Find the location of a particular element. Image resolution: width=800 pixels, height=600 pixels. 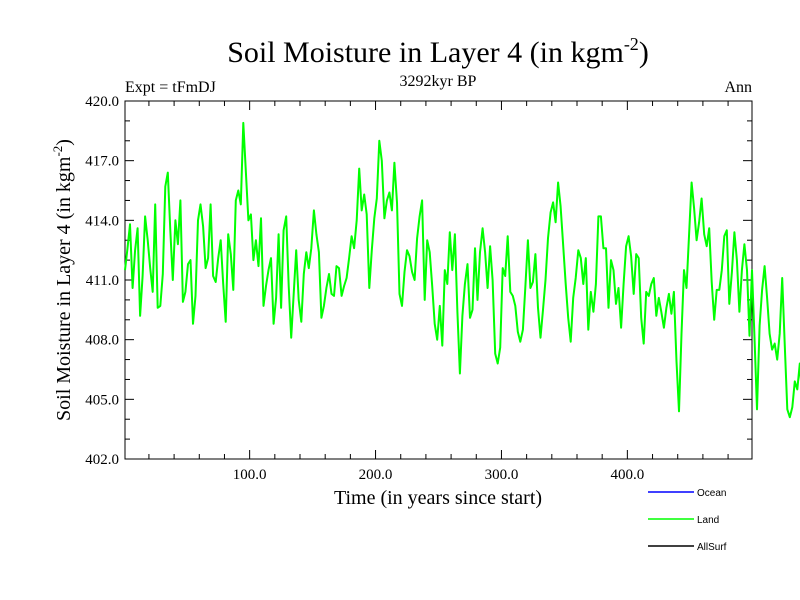

chart-title: Soil Moisture in Layer 4 (in kgm-2) is located at coordinates (438, 51).